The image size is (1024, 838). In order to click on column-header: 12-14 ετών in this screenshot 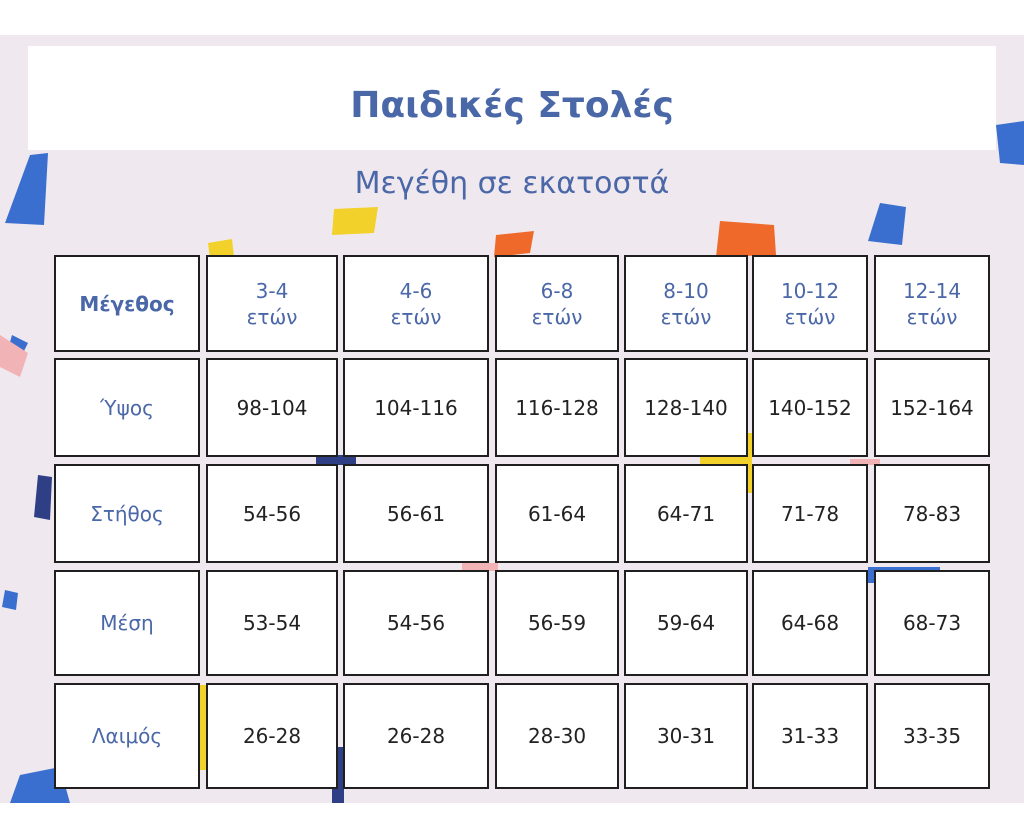, I will do `click(932, 303)`.